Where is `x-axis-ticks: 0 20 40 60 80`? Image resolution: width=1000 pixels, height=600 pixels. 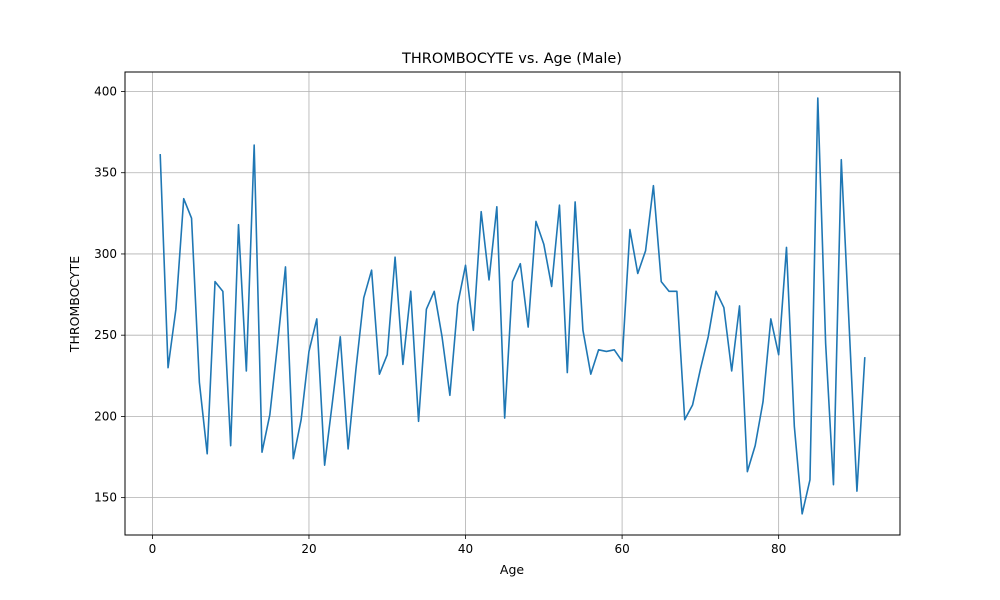 x-axis-ticks: 0 20 40 60 80 is located at coordinates (467, 545).